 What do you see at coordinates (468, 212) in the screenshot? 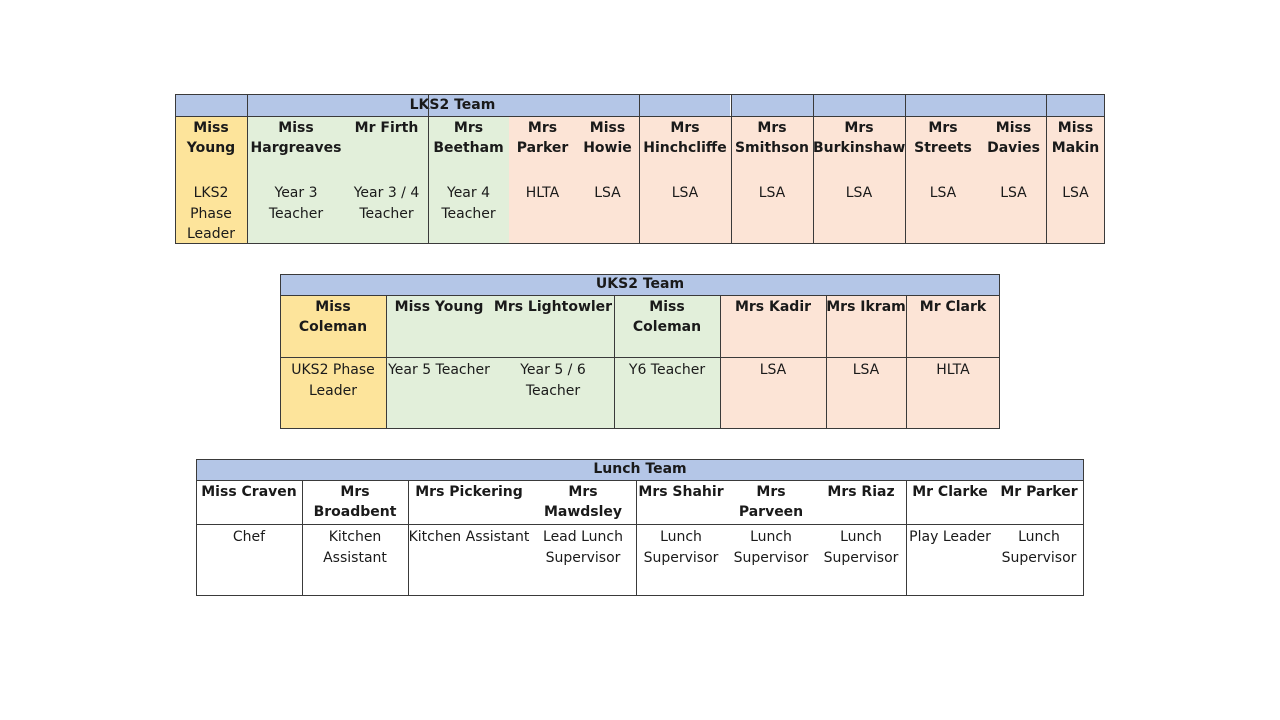
I see `member-role: Year 4 Teacher` at bounding box center [468, 212].